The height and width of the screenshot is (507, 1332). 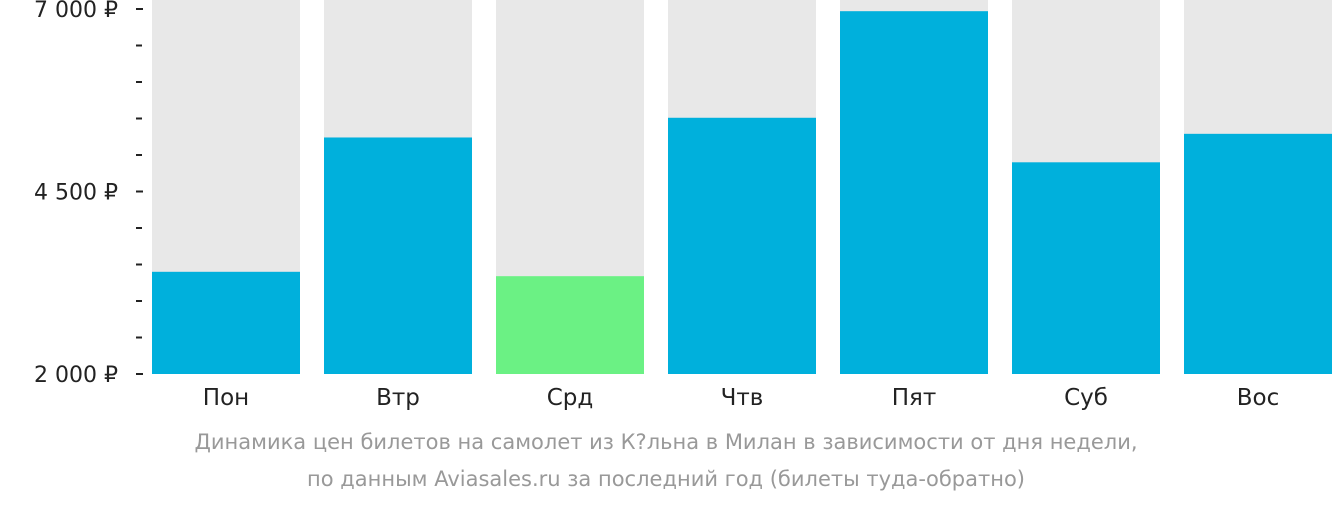 What do you see at coordinates (398, 398) in the screenshot?
I see `x-tick-label: Втр` at bounding box center [398, 398].